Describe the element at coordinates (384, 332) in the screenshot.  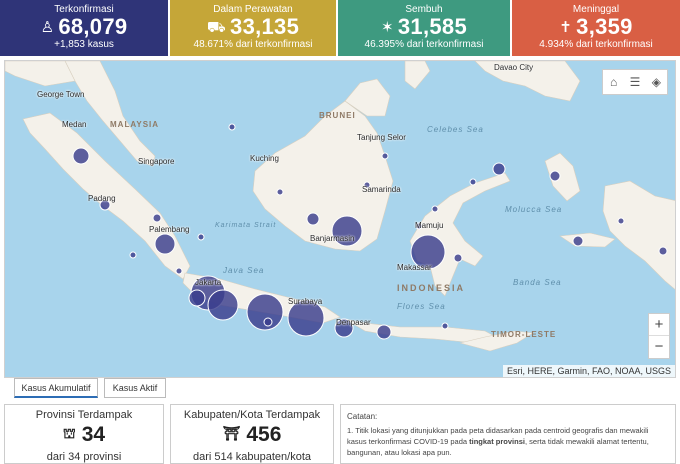
I see `bubble-west-nusa-tenggara` at that location.